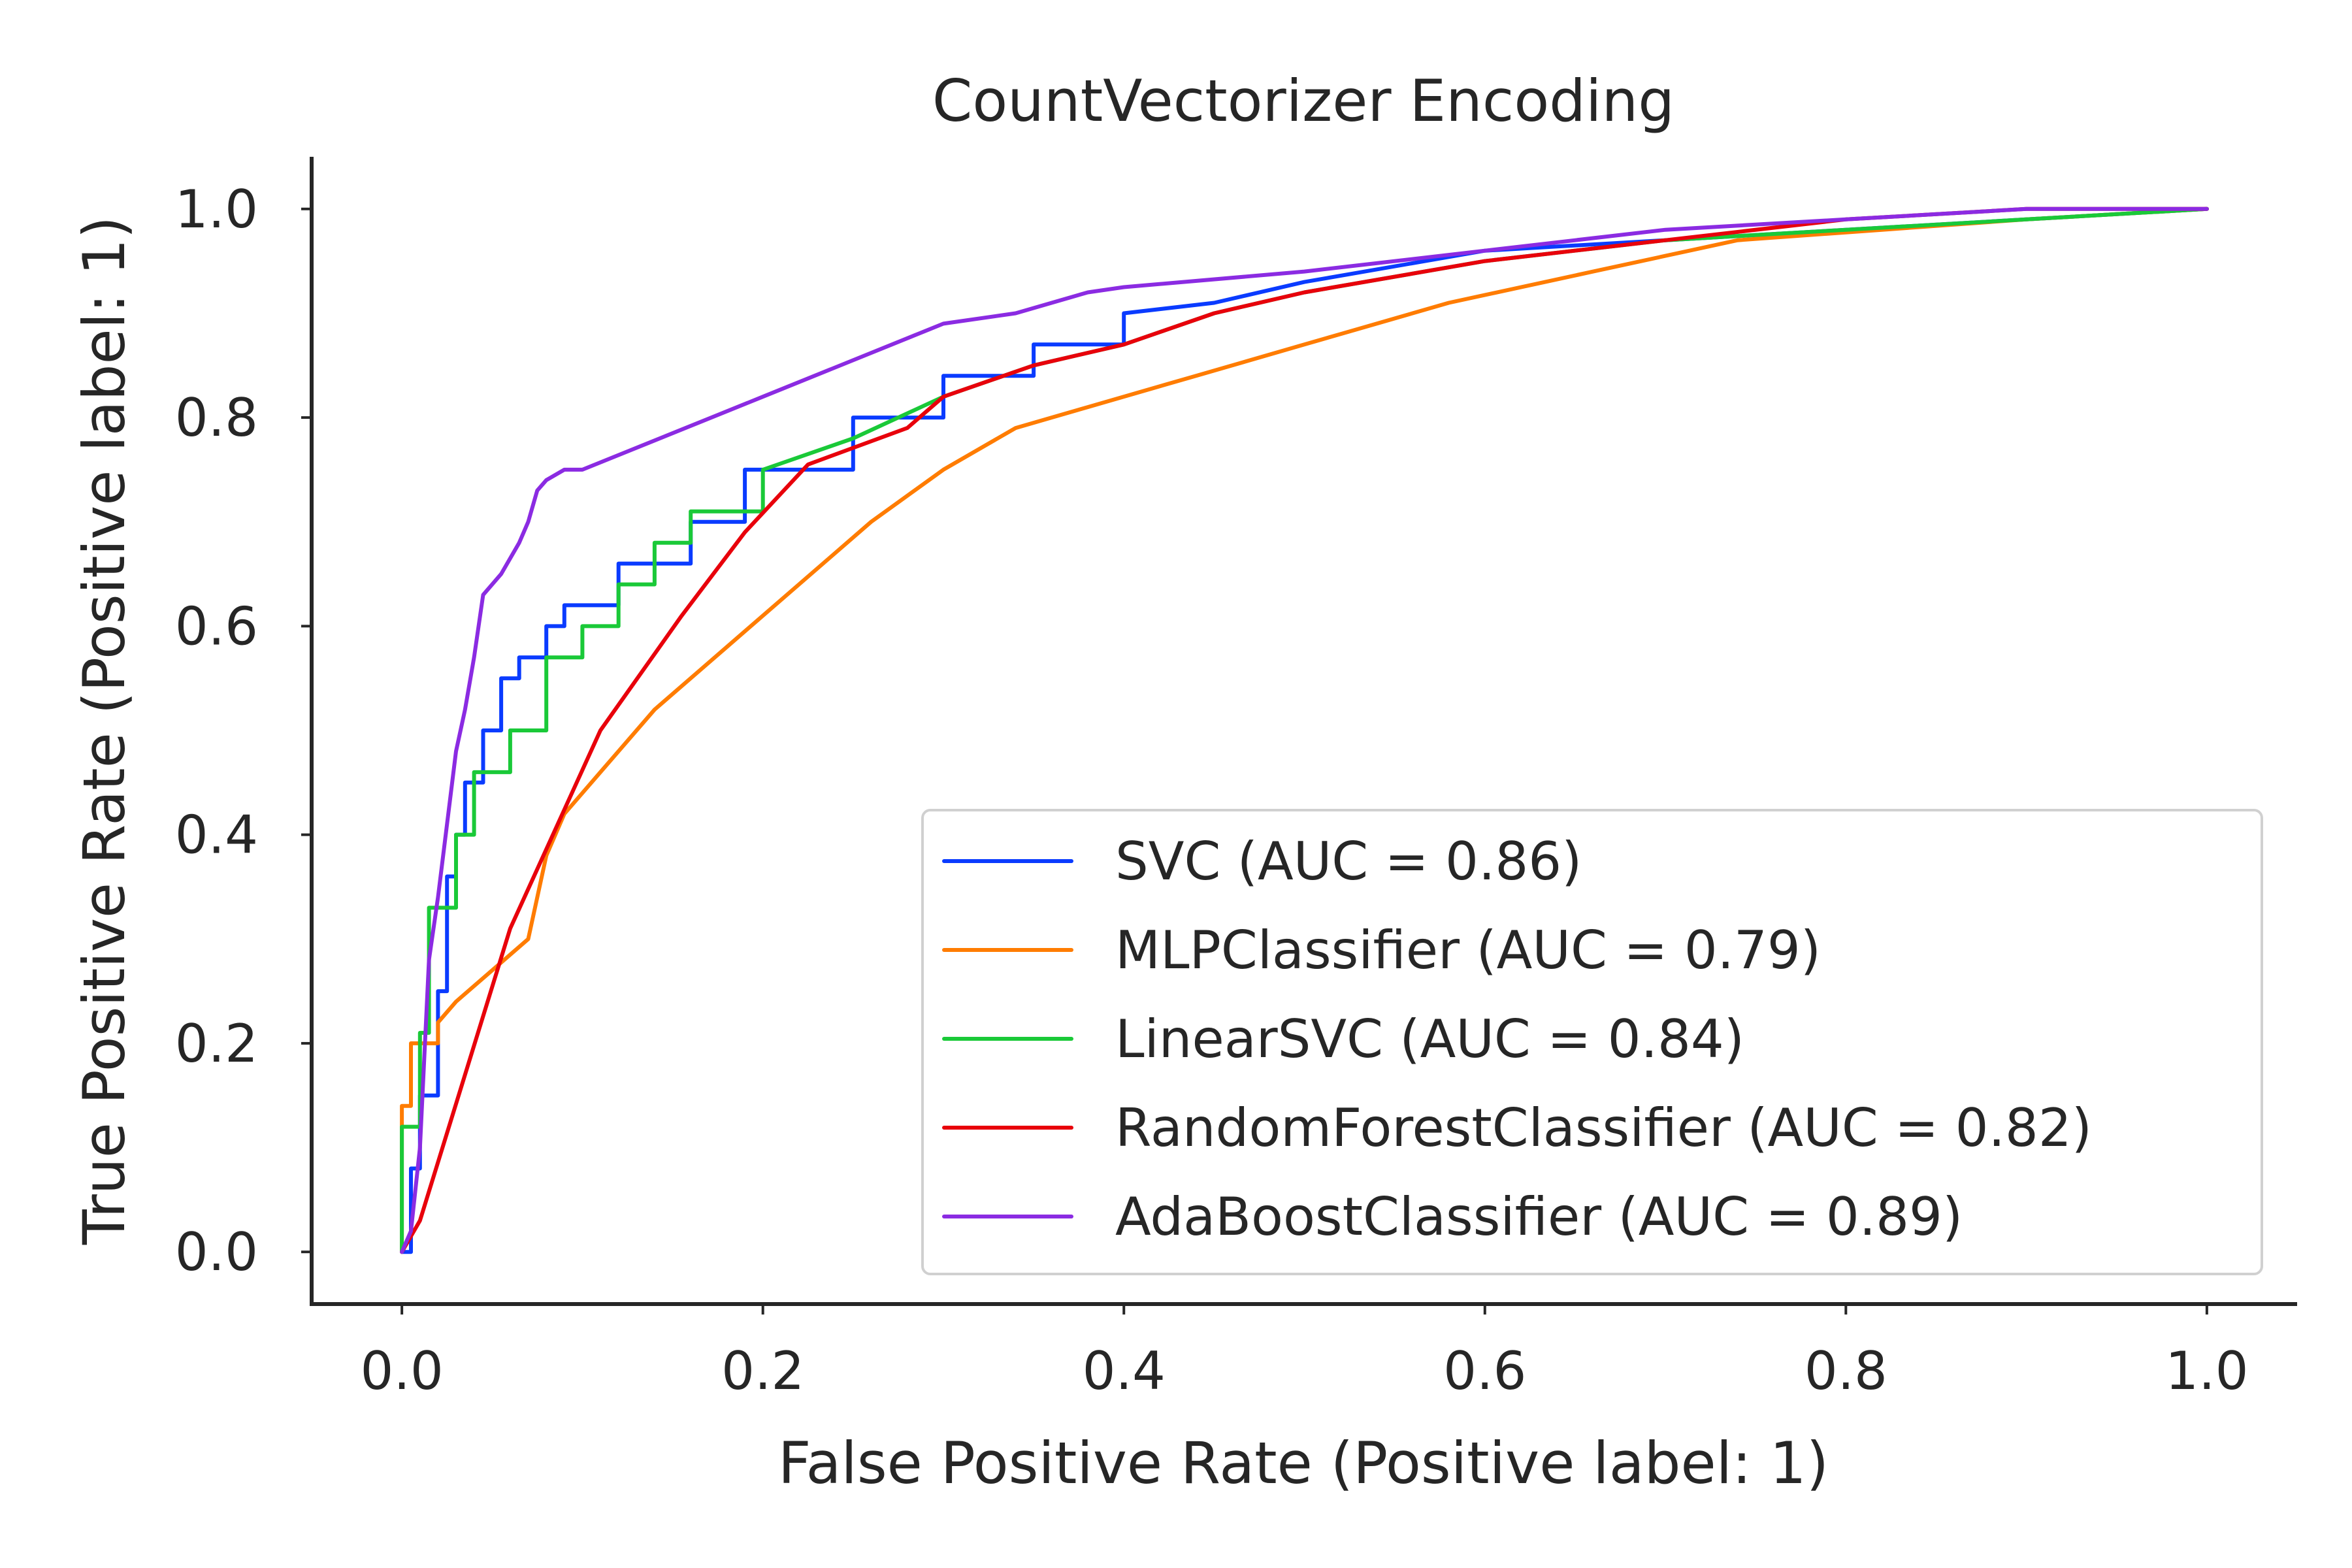 This screenshot has height=1568, width=2352. Describe the element at coordinates (216, 1252) in the screenshot. I see `y-tick-label-0: 0.0` at that location.